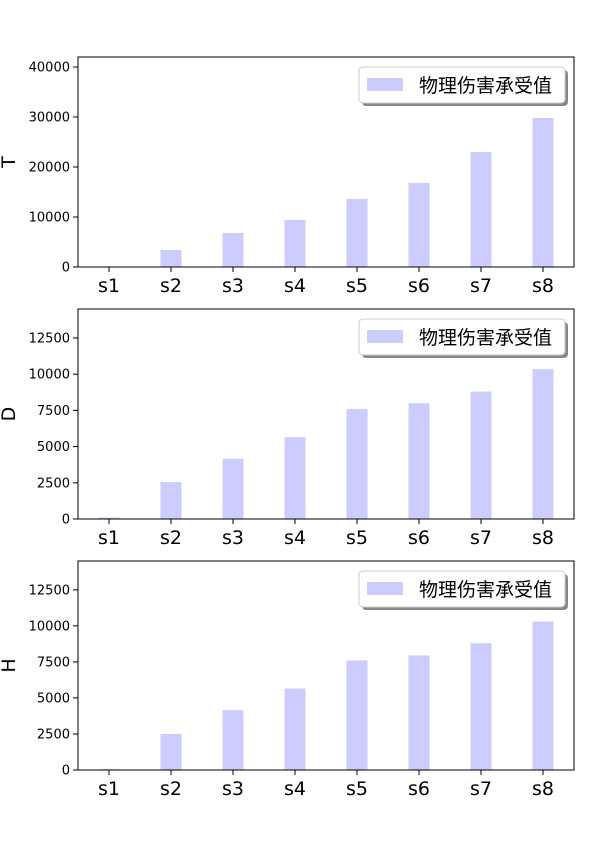 The width and height of the screenshot is (603, 846). Describe the element at coordinates (109, 518) in the screenshot. I see `bar-s1` at that location.